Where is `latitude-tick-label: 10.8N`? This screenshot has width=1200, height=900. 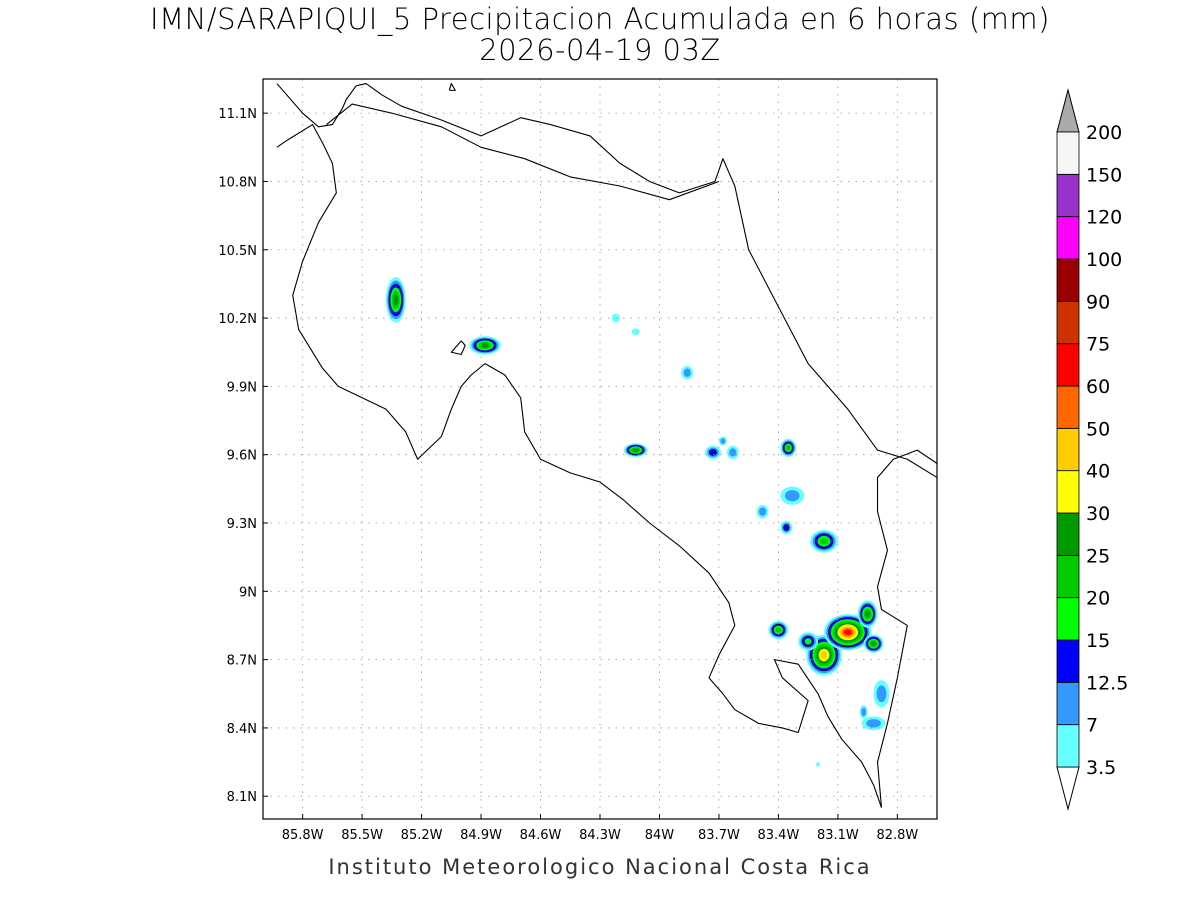
latitude-tick-label: 10.8N is located at coordinates (237, 182).